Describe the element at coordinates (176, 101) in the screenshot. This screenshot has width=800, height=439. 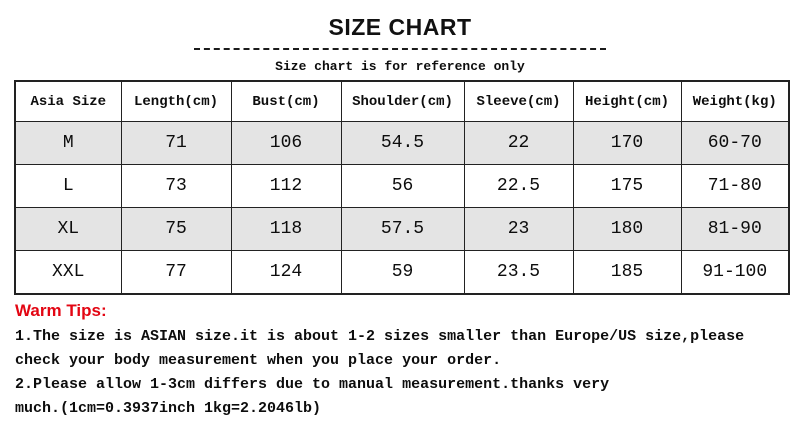
I see `column-header-length: Length(cm)` at that location.